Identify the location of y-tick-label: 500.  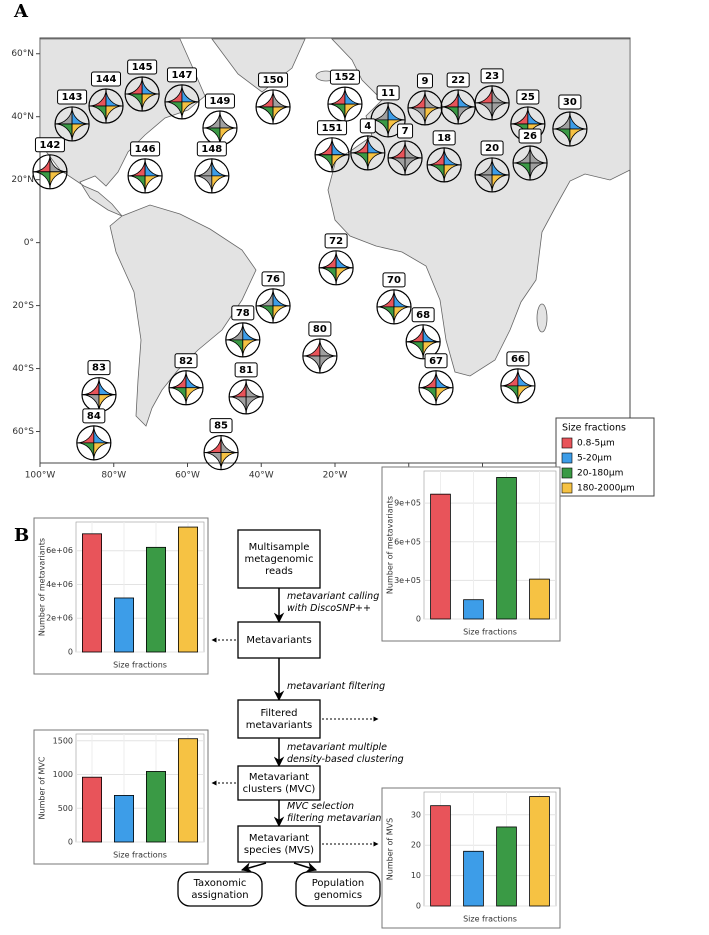
(65, 808).